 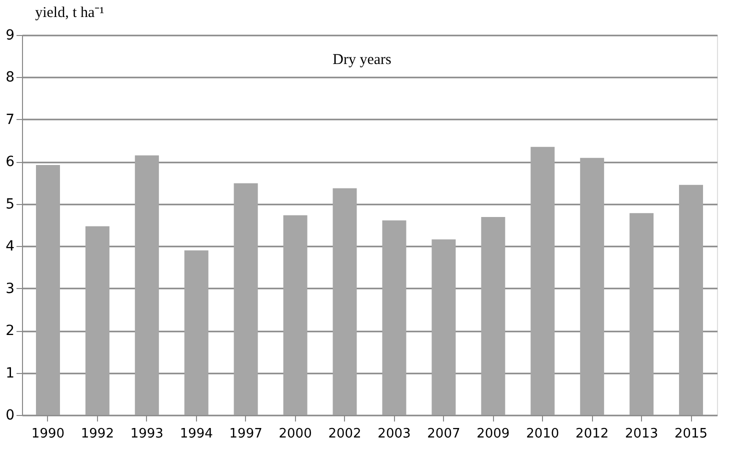 I want to click on y-tick-label: 0, so click(x=10, y=416).